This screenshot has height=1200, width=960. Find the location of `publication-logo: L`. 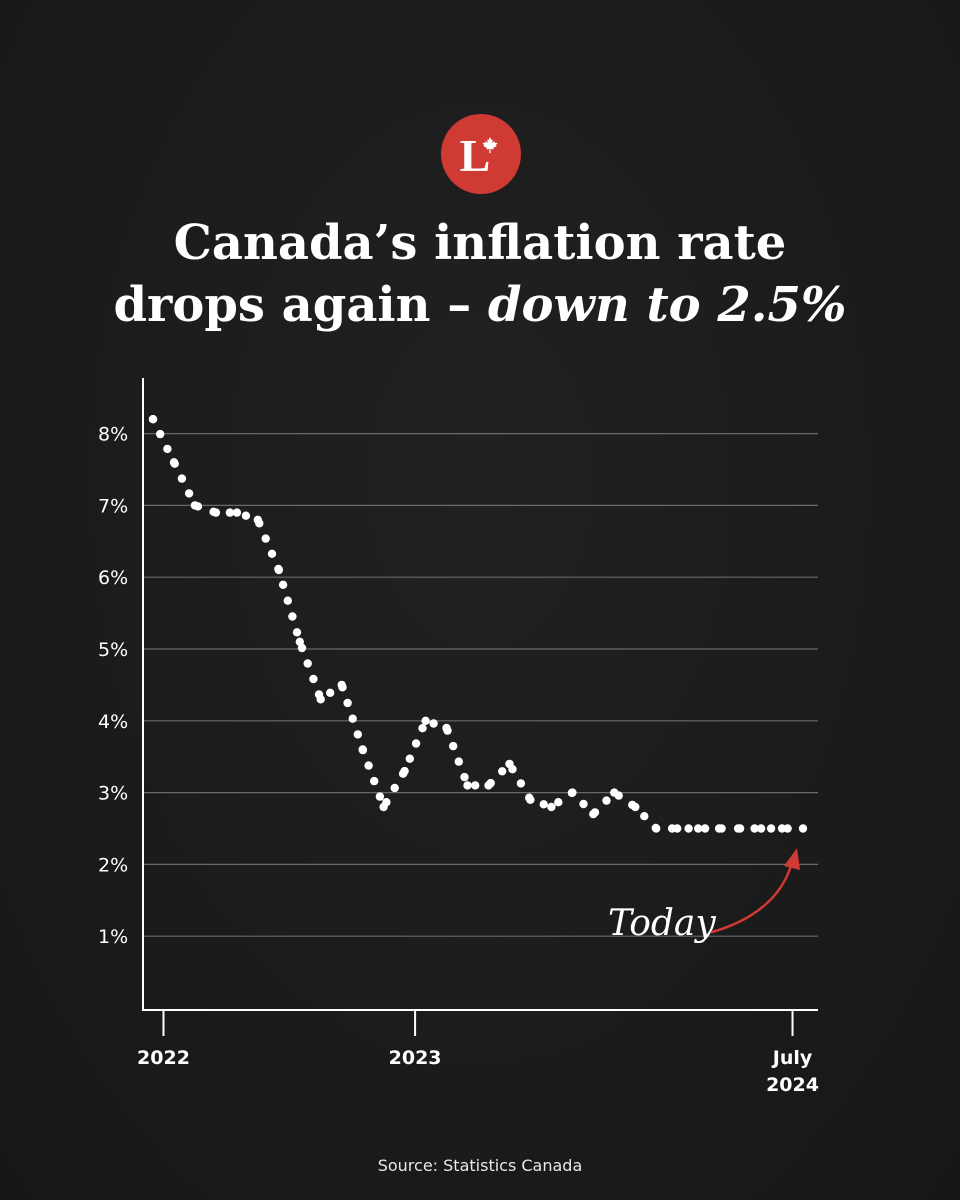

publication-logo: L is located at coordinates (481, 154).